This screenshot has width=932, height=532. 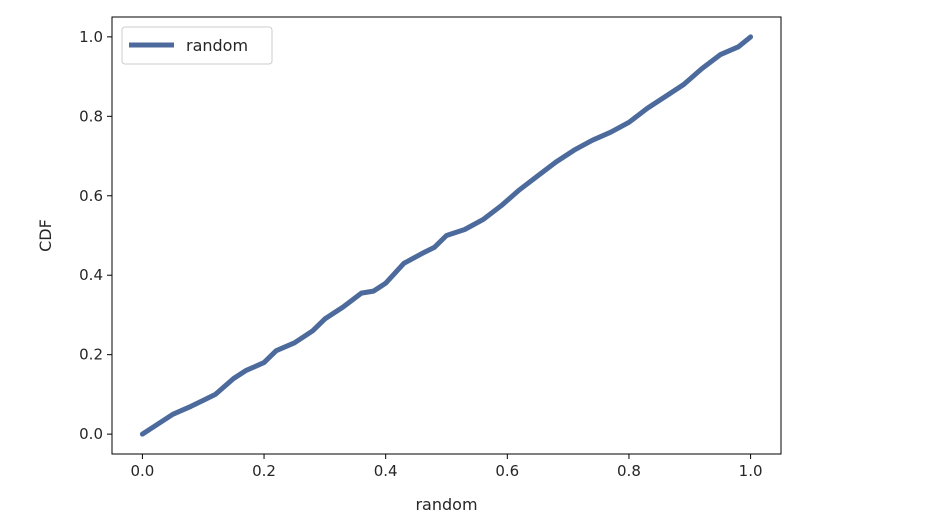 I want to click on x-tick-label: 0.4, so click(x=386, y=471).